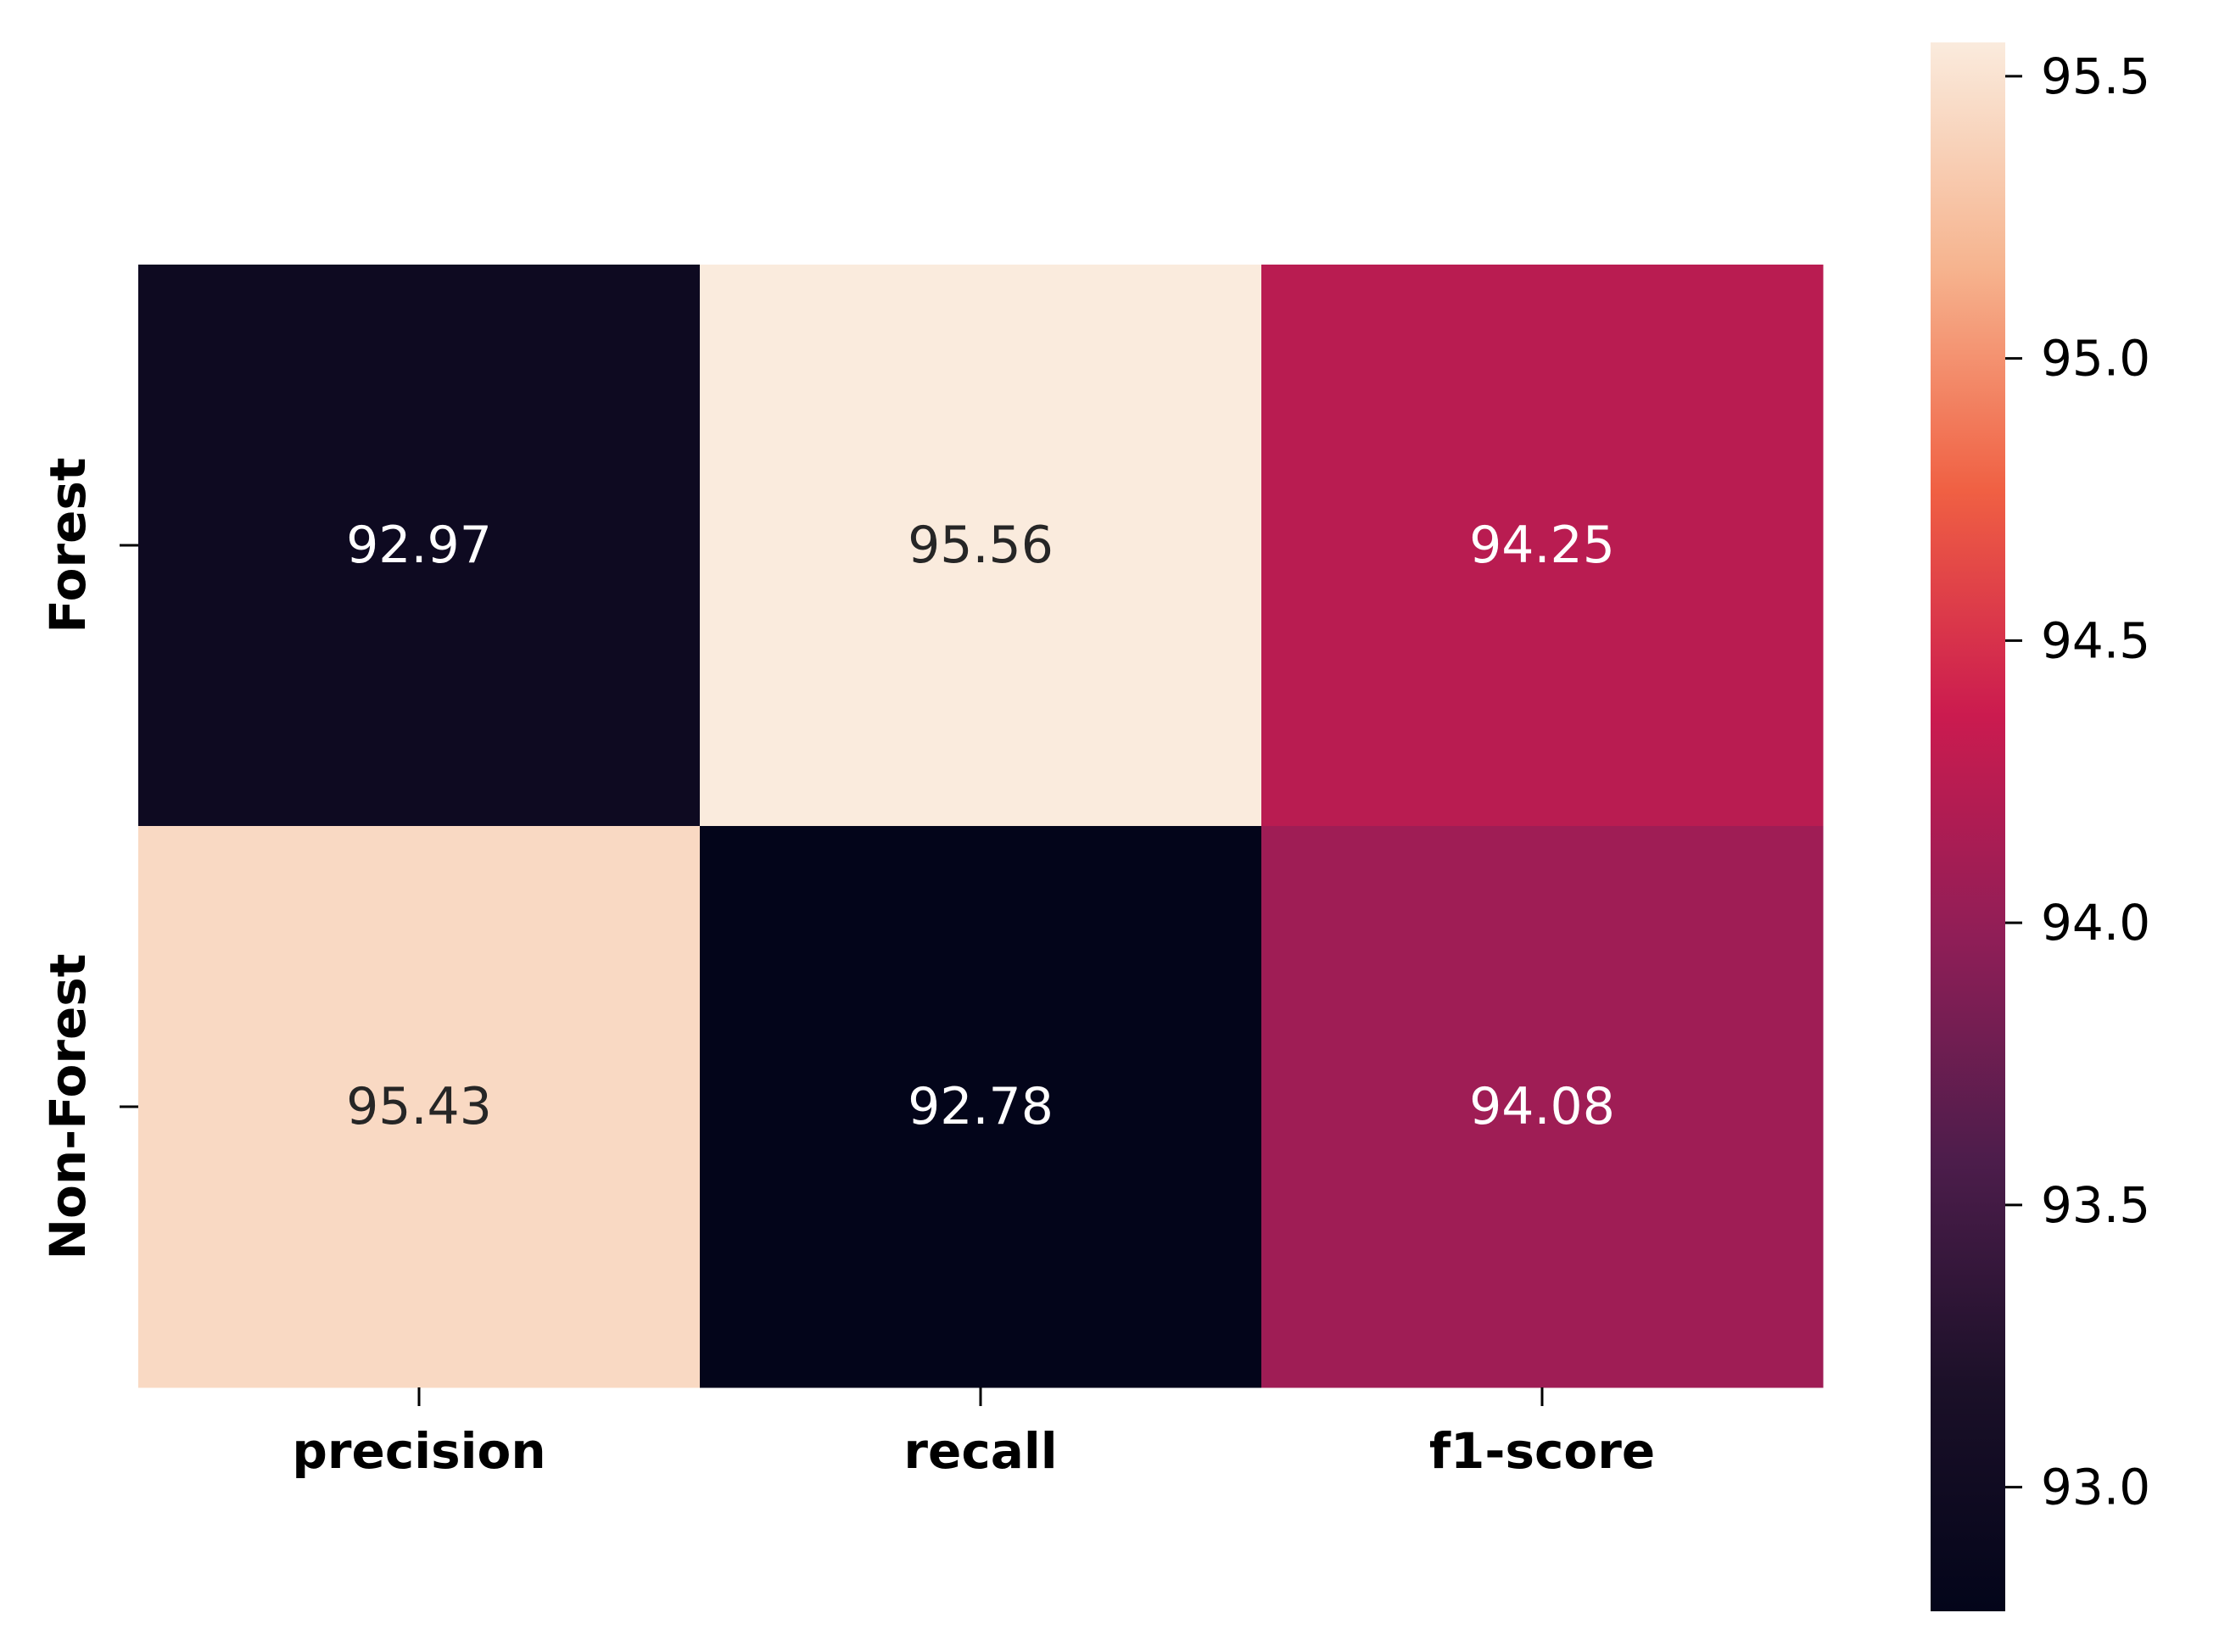 This screenshot has width=2219, height=1652. I want to click on colorbar-gradient, so click(1968, 826).